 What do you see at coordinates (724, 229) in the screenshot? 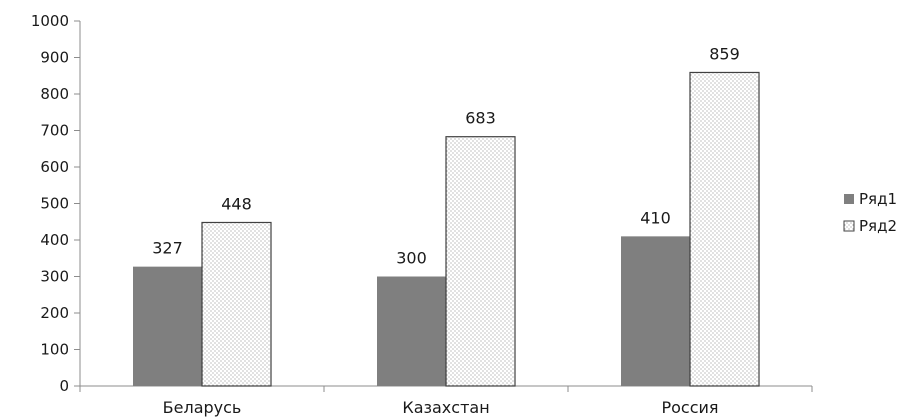
I see `bar-Ряд2-Россия` at bounding box center [724, 229].